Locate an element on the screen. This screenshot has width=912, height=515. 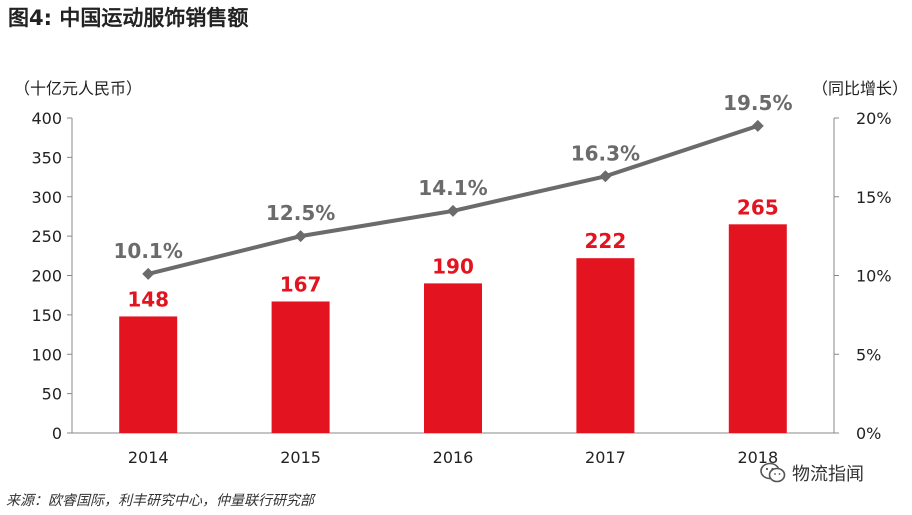
left-tick-label: 50 is located at coordinates (52, 394).